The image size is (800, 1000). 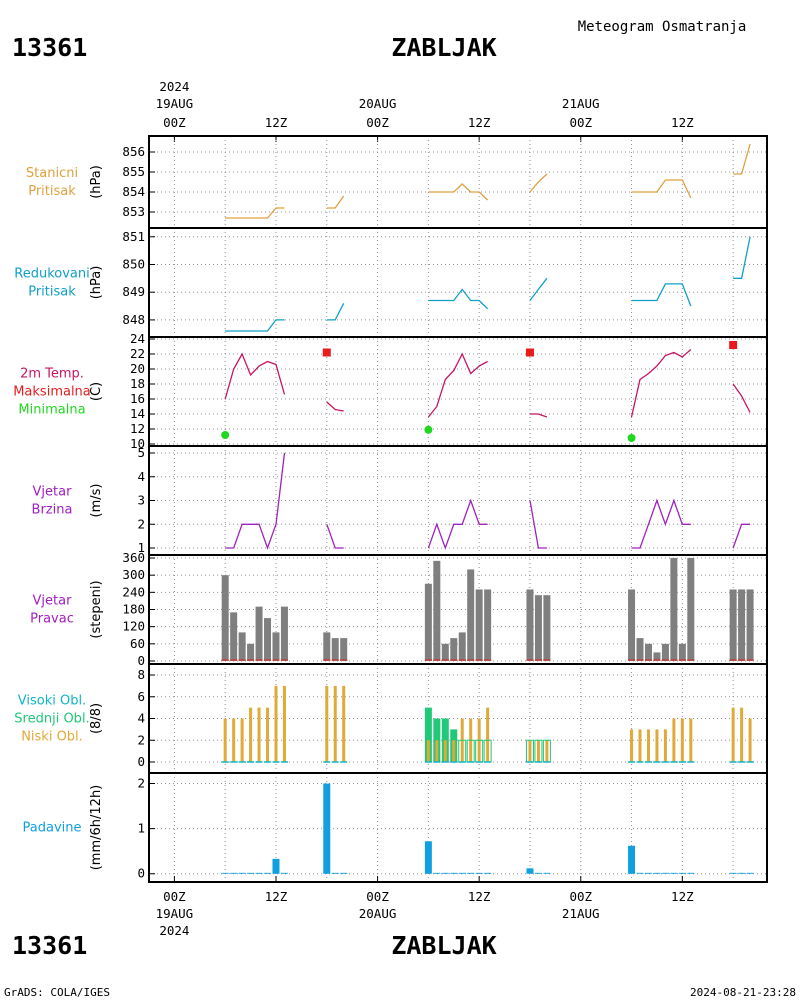 I want to click on panel-label: Minimalna, so click(x=51, y=410).